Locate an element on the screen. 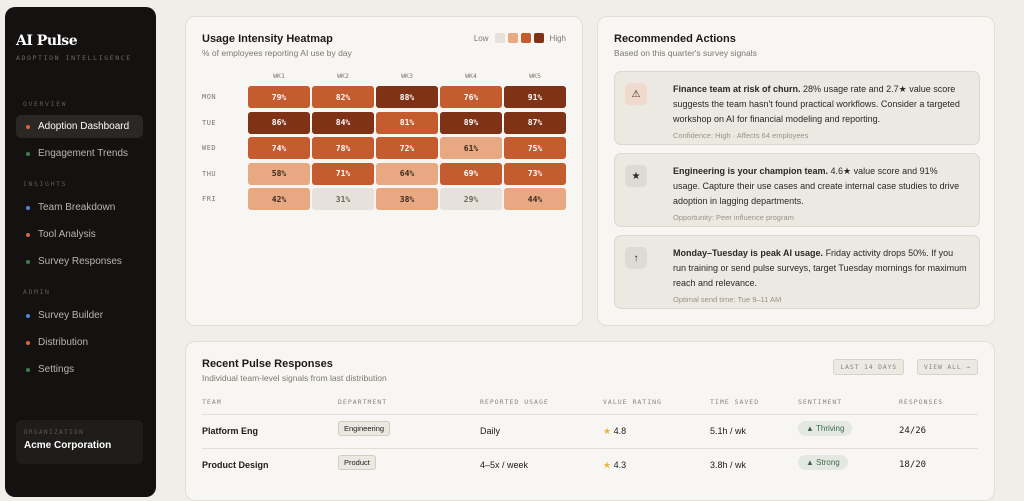  heatmap-subtitle: % of employees reporting AI use by day is located at coordinates (277, 53).